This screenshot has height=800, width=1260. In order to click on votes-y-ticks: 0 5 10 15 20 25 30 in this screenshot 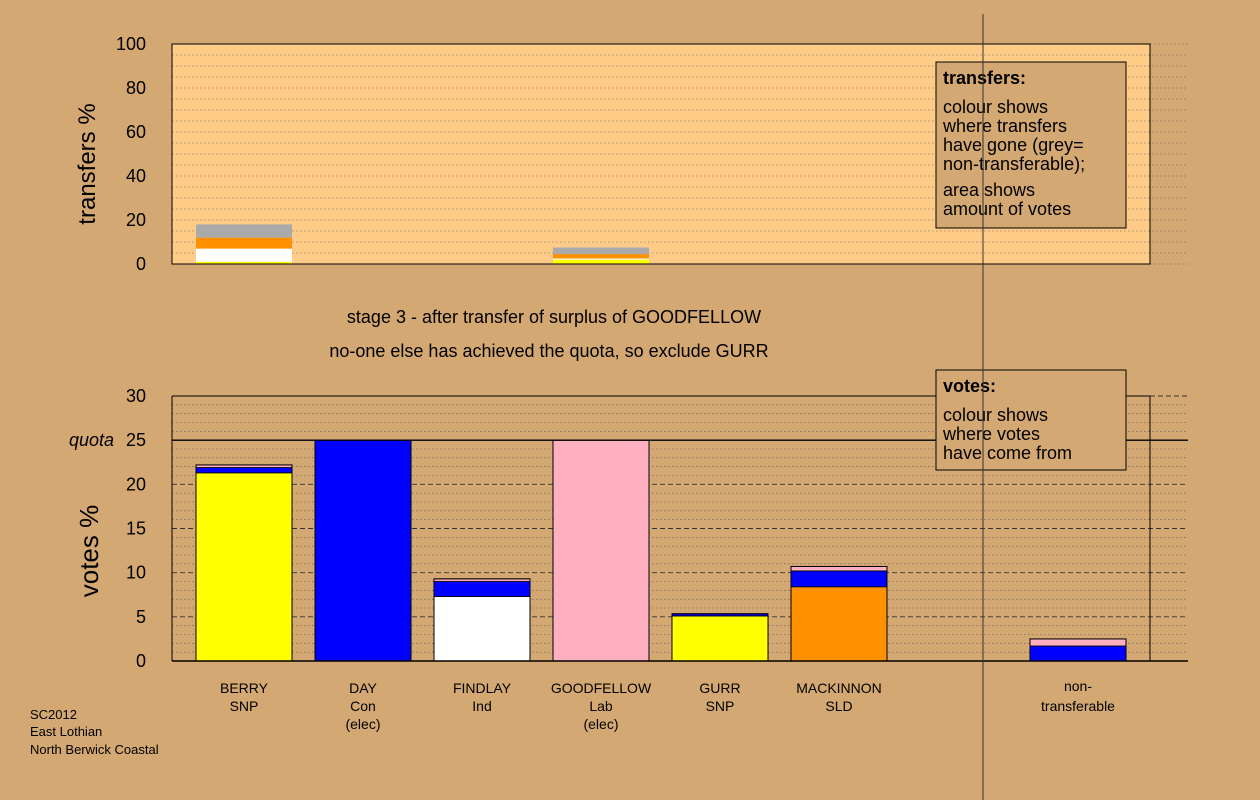, I will do `click(136, 528)`.